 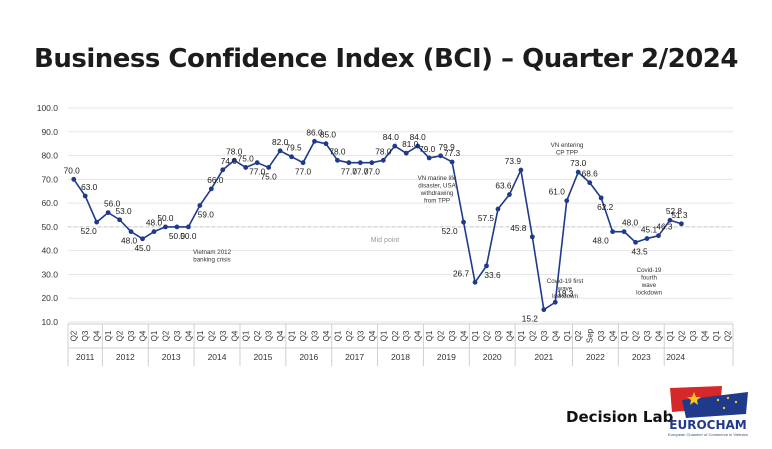 What do you see at coordinates (89, 231) in the screenshot?
I see `data-label: 52.0` at bounding box center [89, 231].